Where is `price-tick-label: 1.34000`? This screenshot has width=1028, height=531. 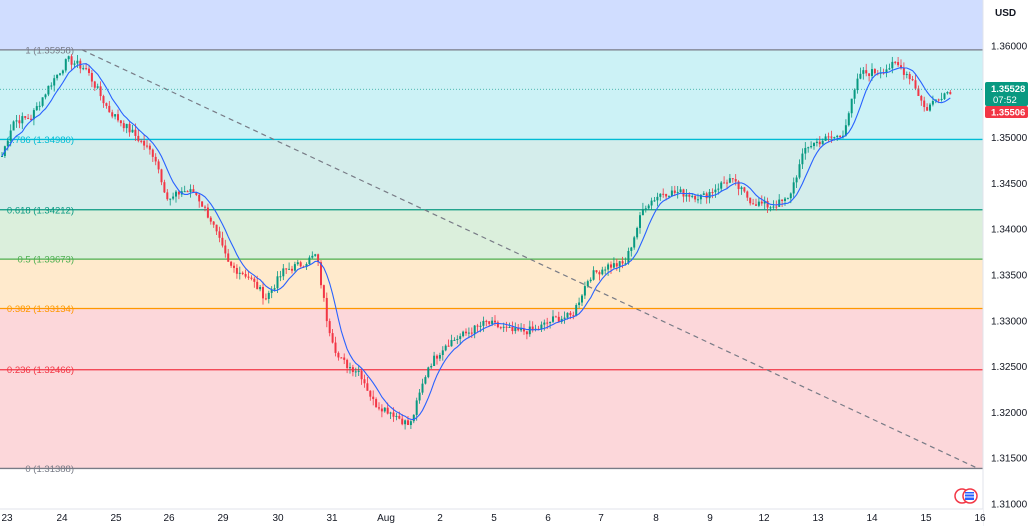
price-tick-label: 1.34000 is located at coordinates (1009, 230).